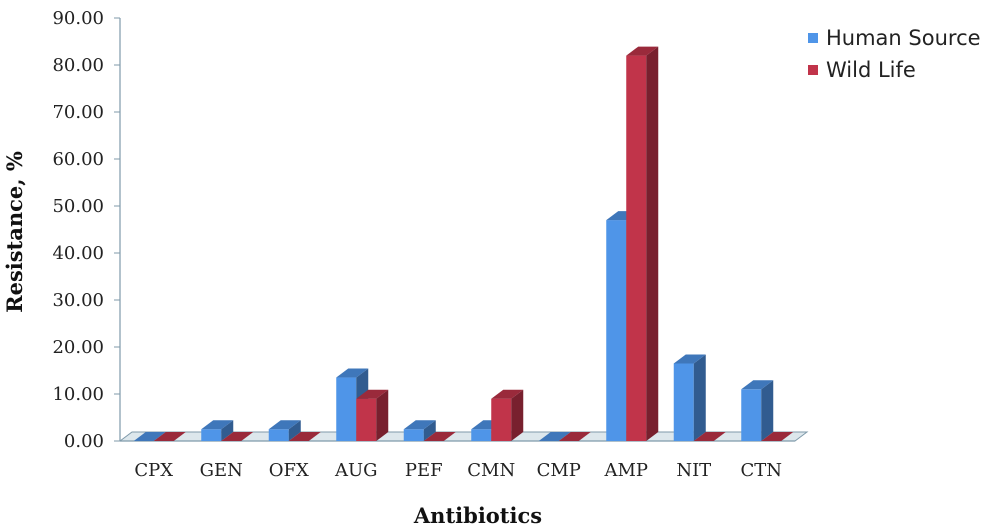 Image resolution: width=1000 pixels, height=530 pixels. Describe the element at coordinates (689, 397) in the screenshot. I see `bar-human-source-nit` at that location.